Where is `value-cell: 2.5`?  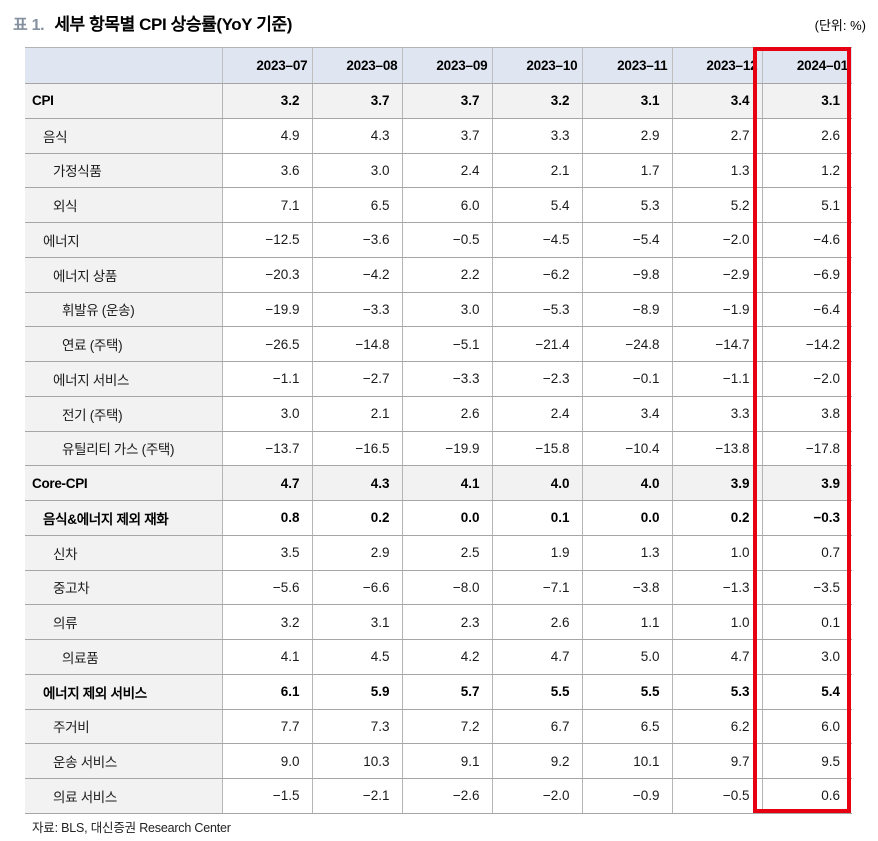 value-cell: 2.5 is located at coordinates (446, 553).